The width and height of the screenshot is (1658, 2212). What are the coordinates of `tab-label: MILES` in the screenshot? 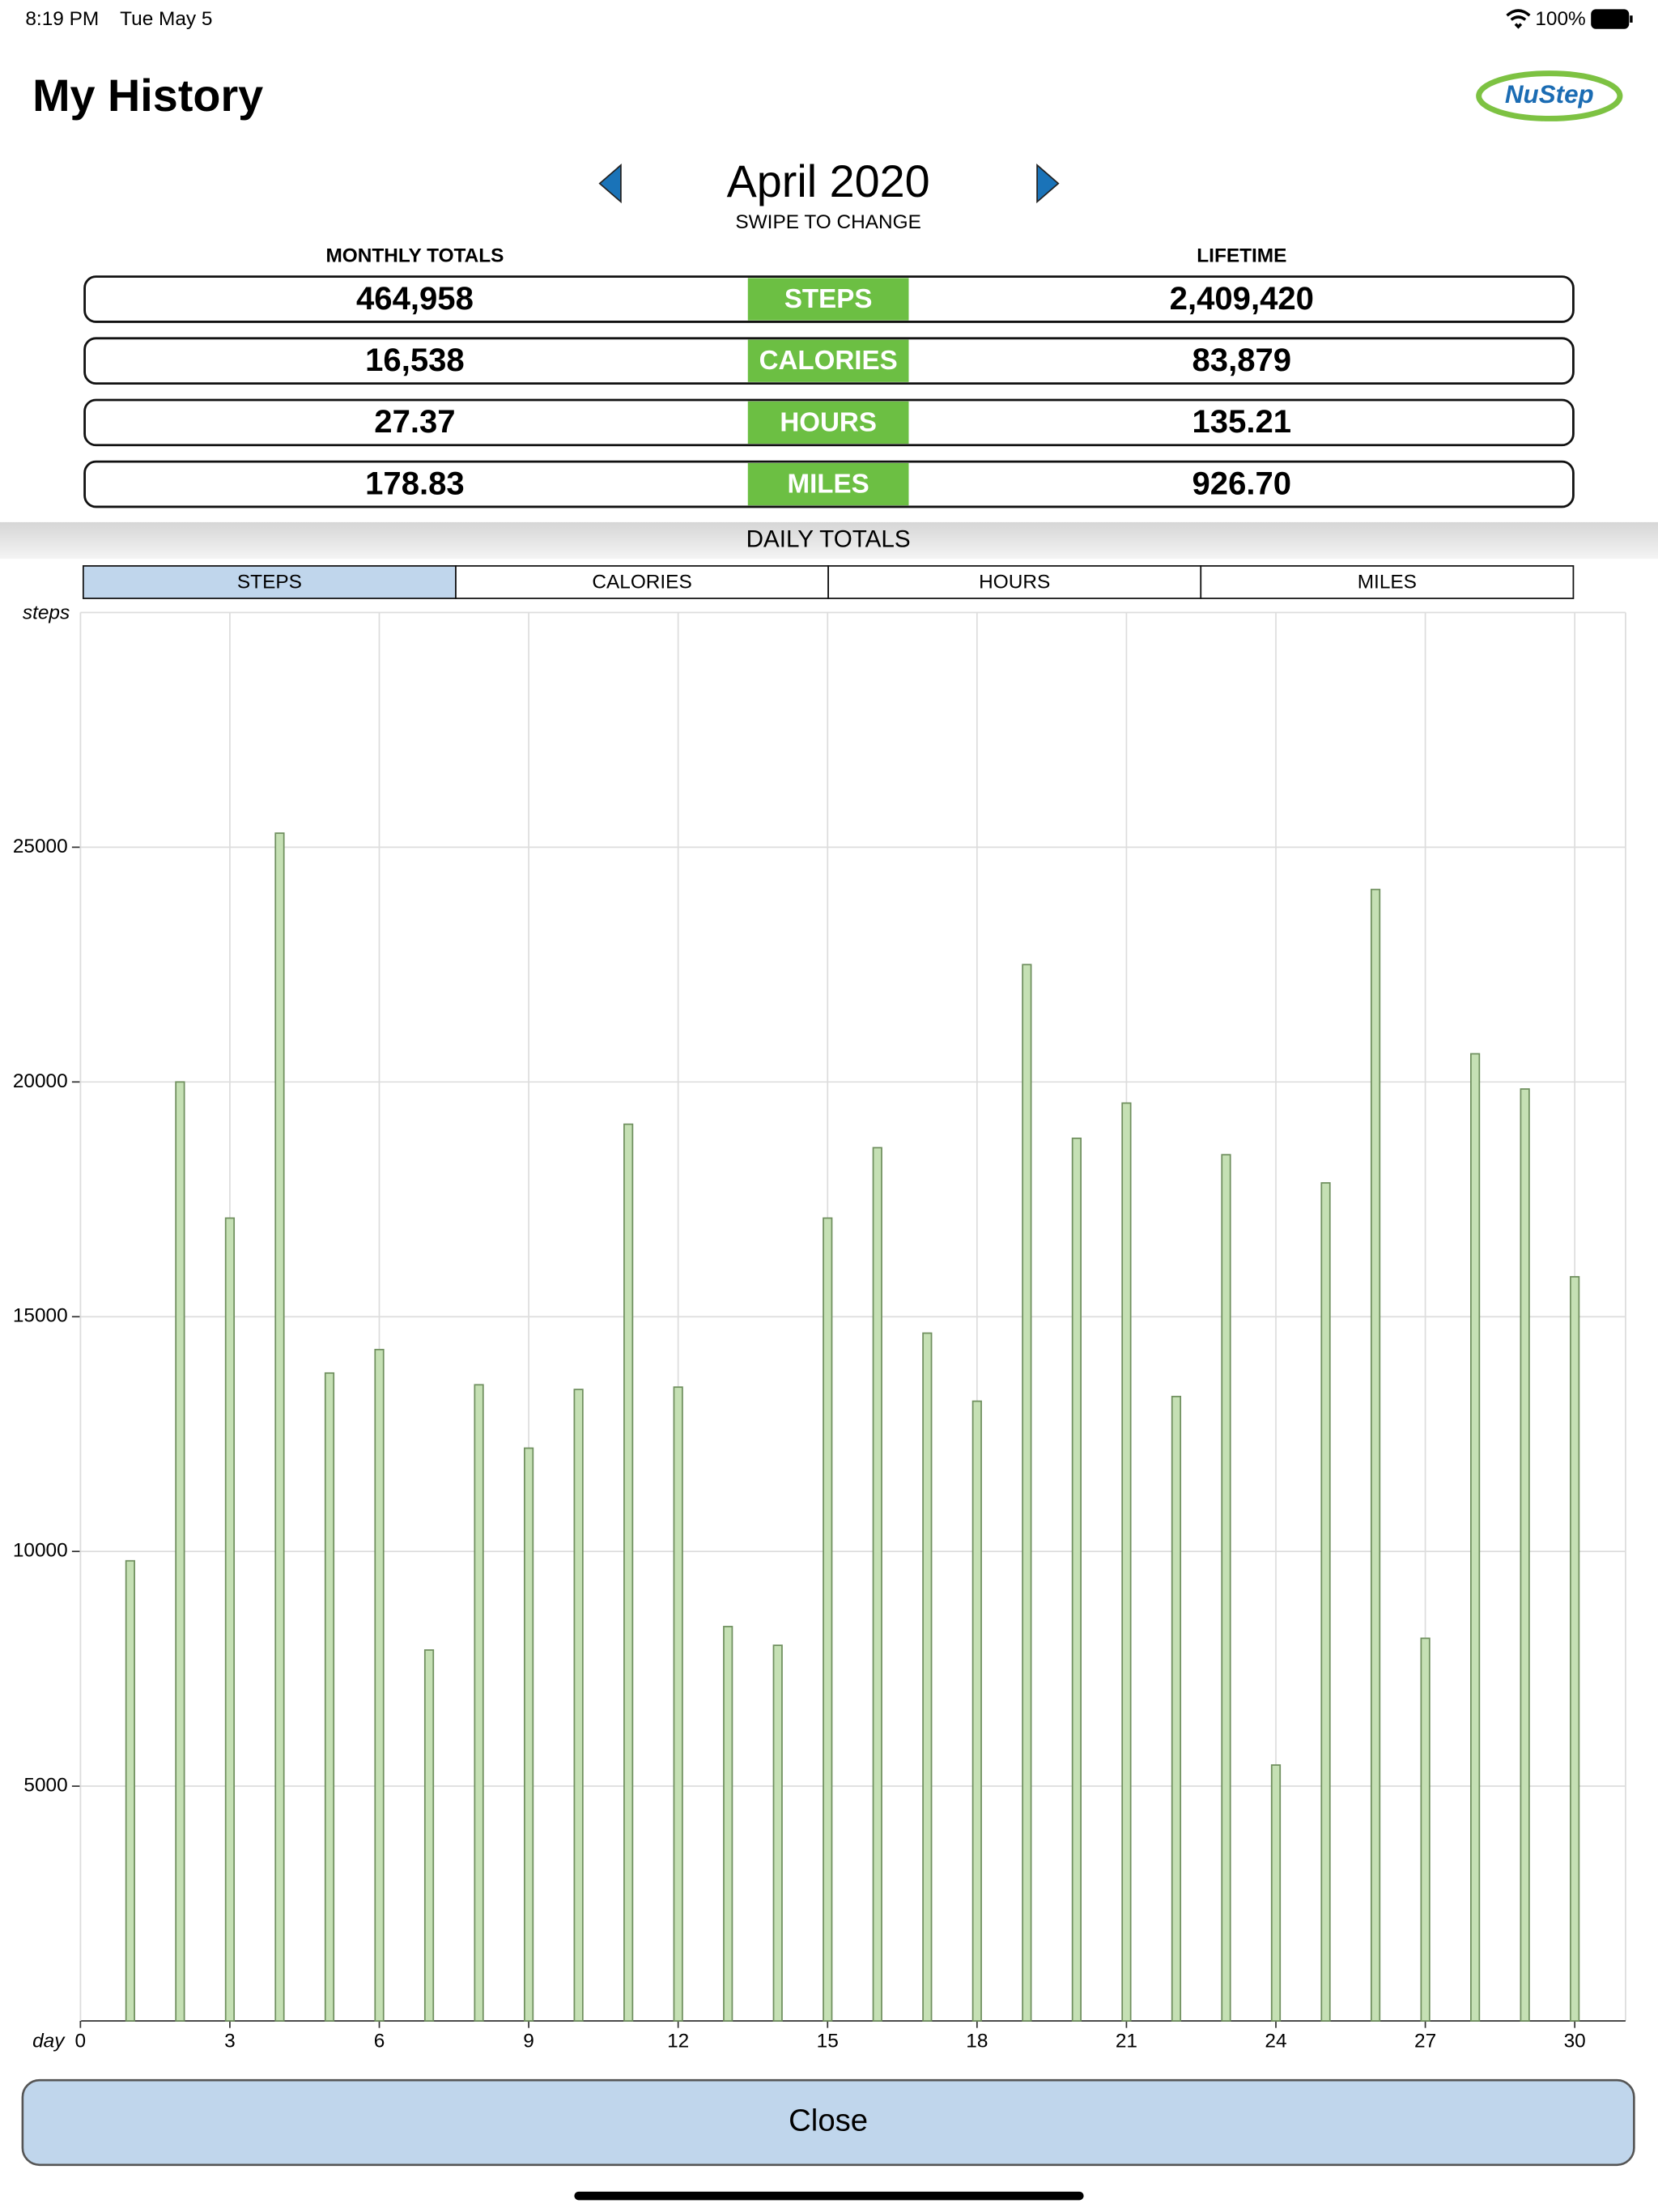 It's located at (1387, 582).